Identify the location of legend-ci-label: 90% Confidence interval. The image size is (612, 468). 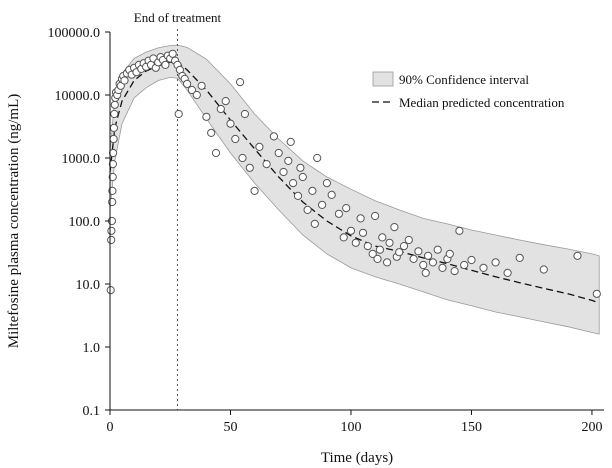
(464, 79).